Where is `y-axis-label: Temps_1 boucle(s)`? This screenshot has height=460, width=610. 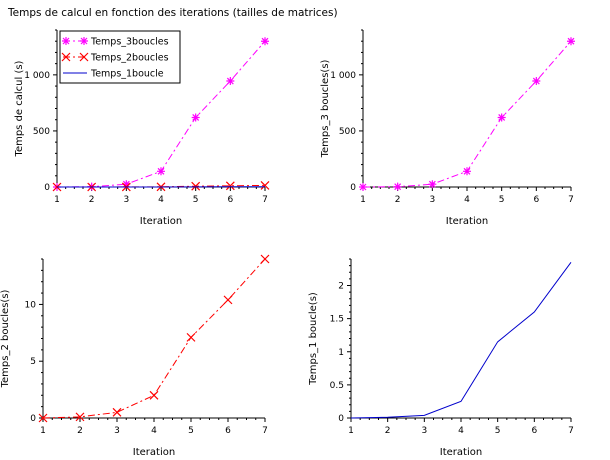
y-axis-label: Temps_1 boucle(s) is located at coordinates (313, 339).